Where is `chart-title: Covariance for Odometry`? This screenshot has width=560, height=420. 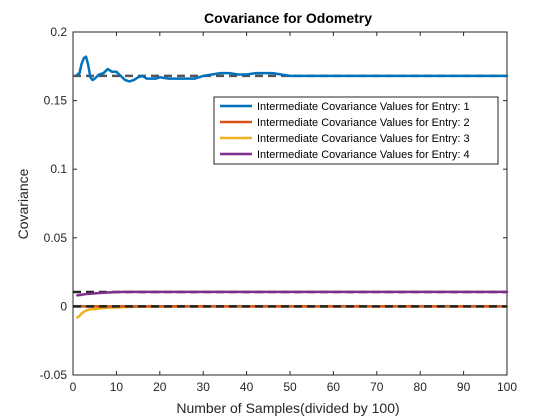
chart-title: Covariance for Odometry is located at coordinates (288, 18).